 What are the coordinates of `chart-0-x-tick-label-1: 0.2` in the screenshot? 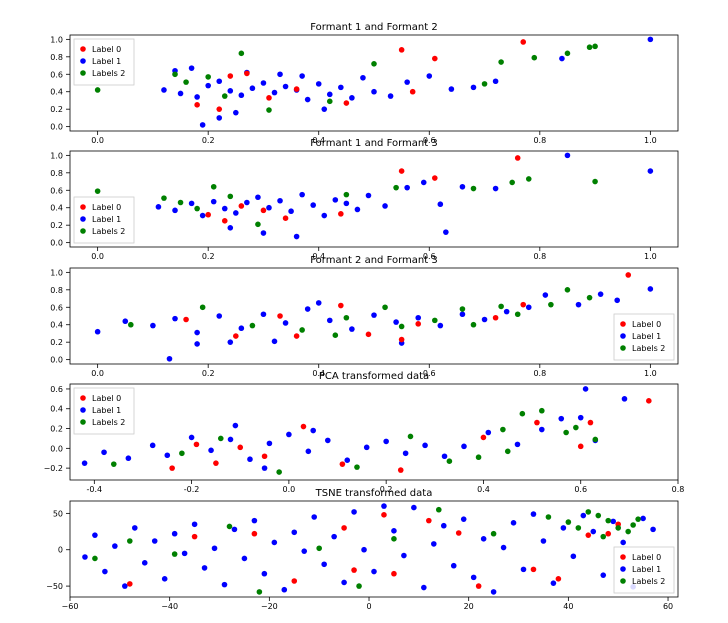 It's located at (208, 140).